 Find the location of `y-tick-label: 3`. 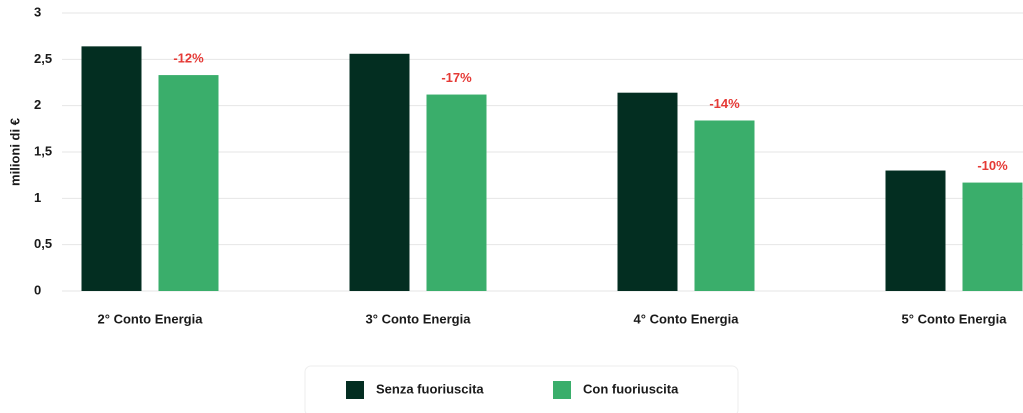

y-tick-label: 3 is located at coordinates (37, 11).